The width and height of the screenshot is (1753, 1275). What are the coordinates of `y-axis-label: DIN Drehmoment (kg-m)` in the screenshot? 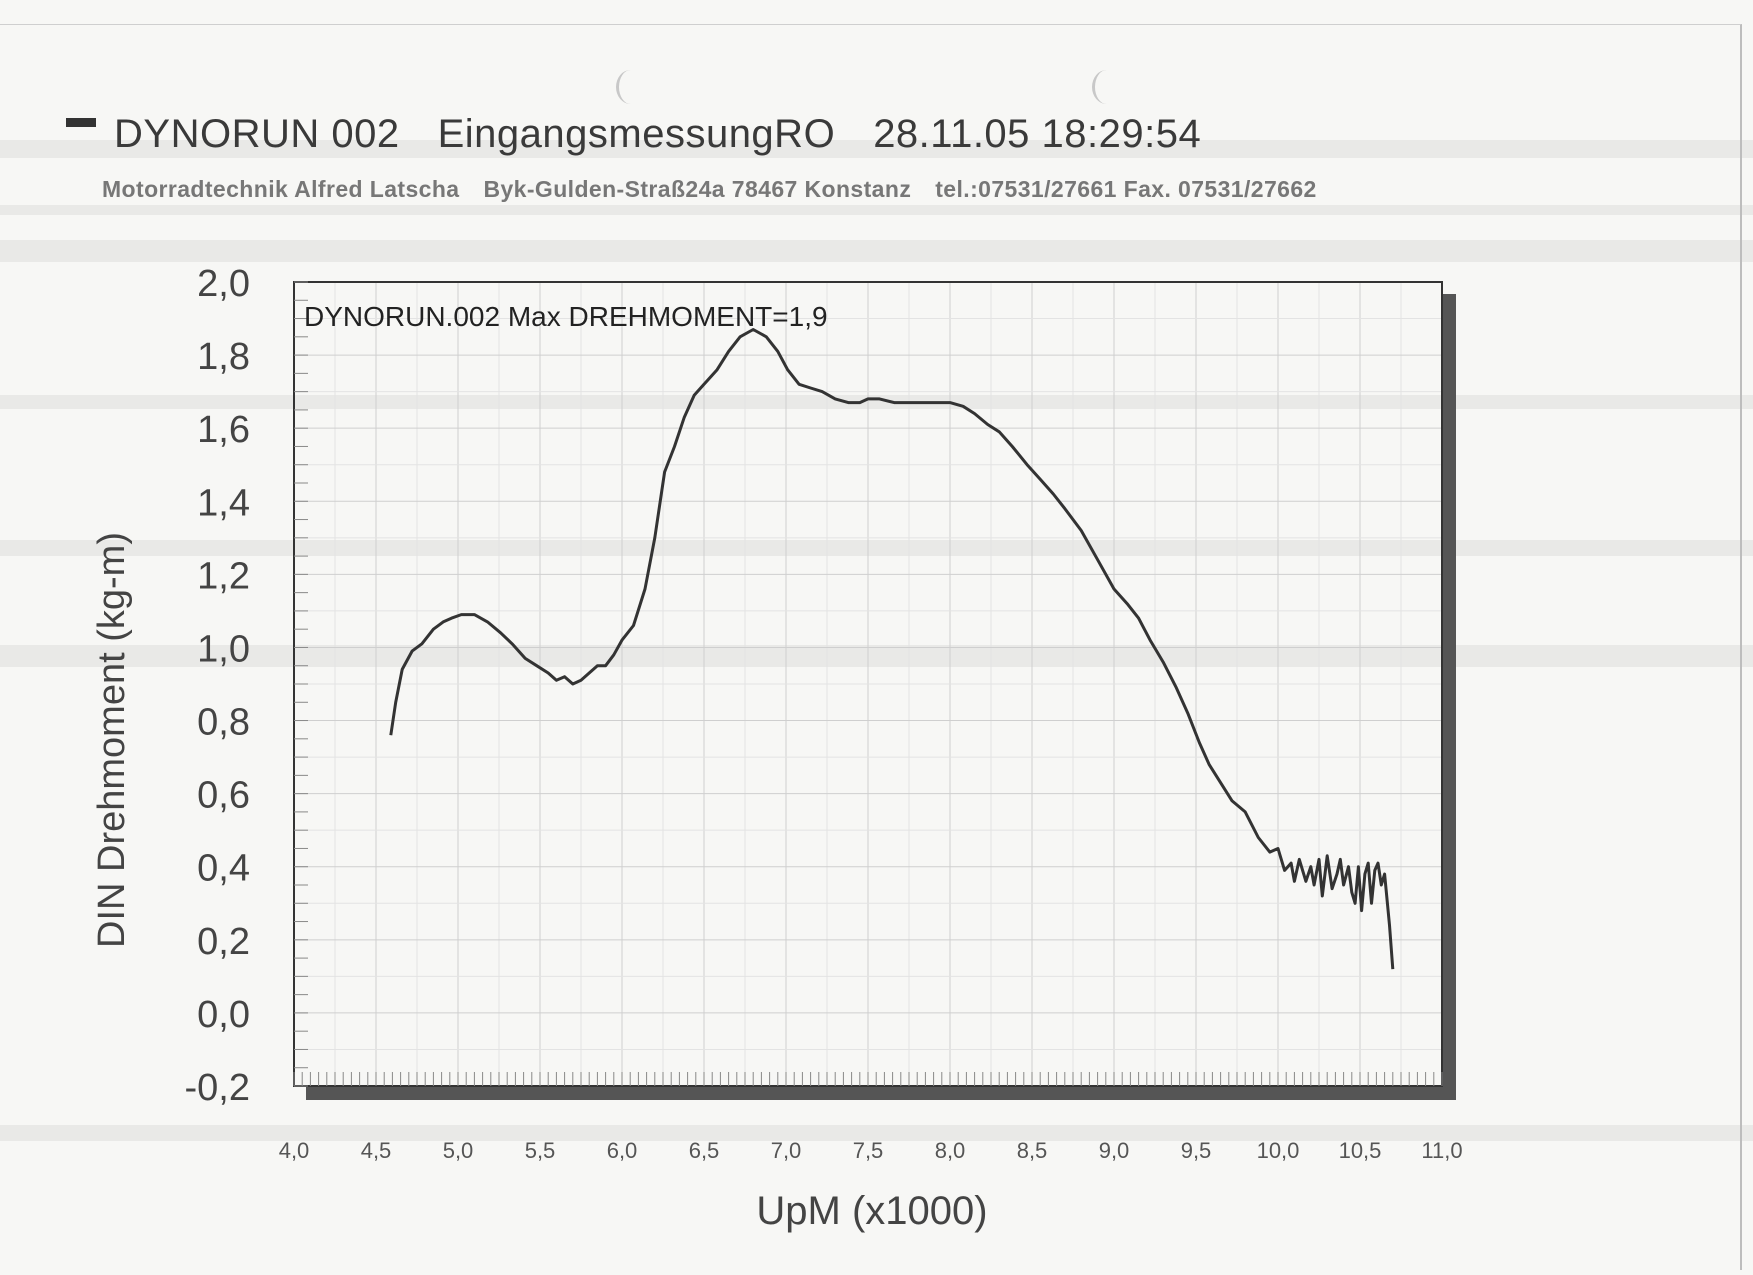 It's located at (112, 740).